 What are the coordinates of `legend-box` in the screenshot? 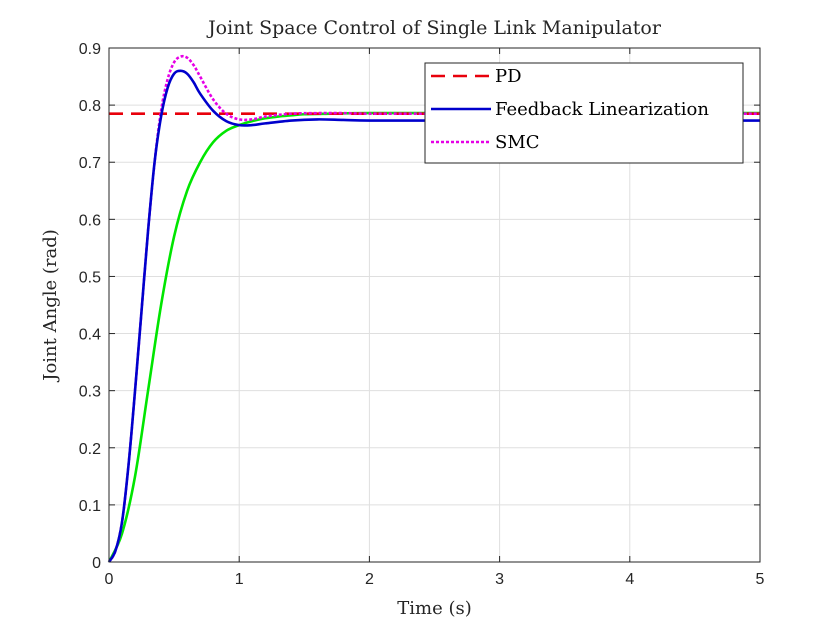 It's located at (584, 113).